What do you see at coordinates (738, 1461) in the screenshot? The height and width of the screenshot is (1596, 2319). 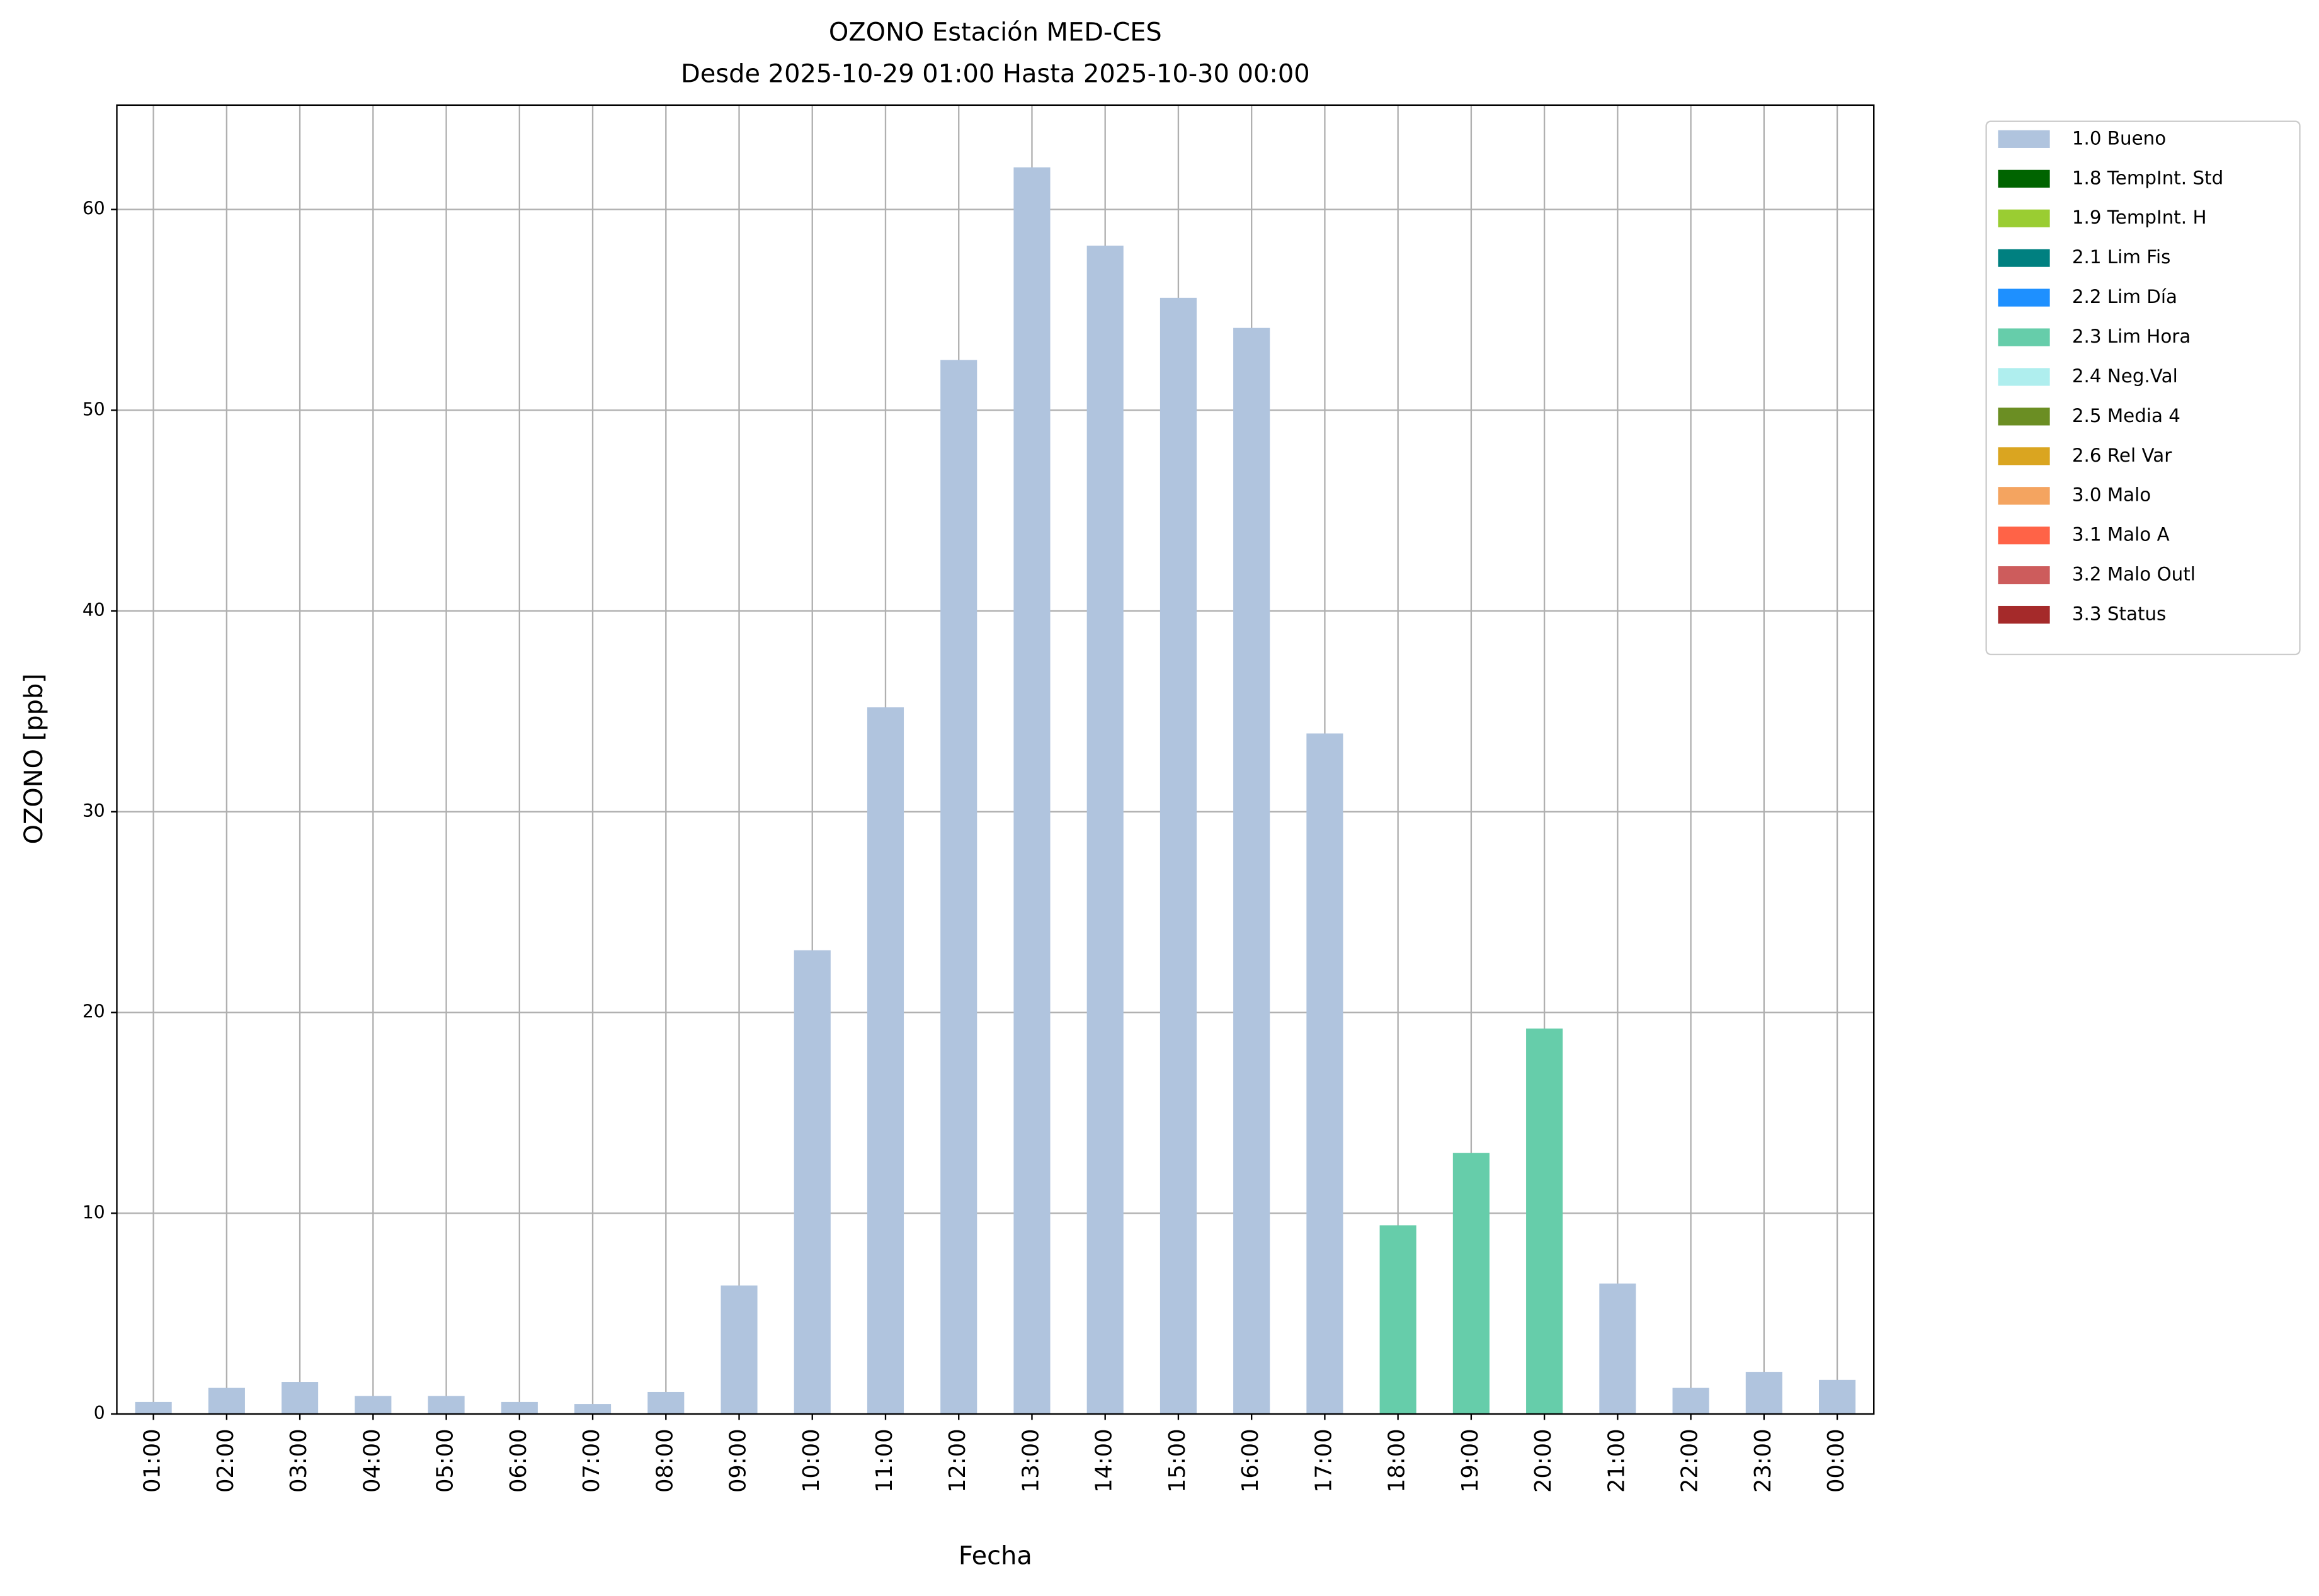 I see `x-tick-label: 09:00` at bounding box center [738, 1461].